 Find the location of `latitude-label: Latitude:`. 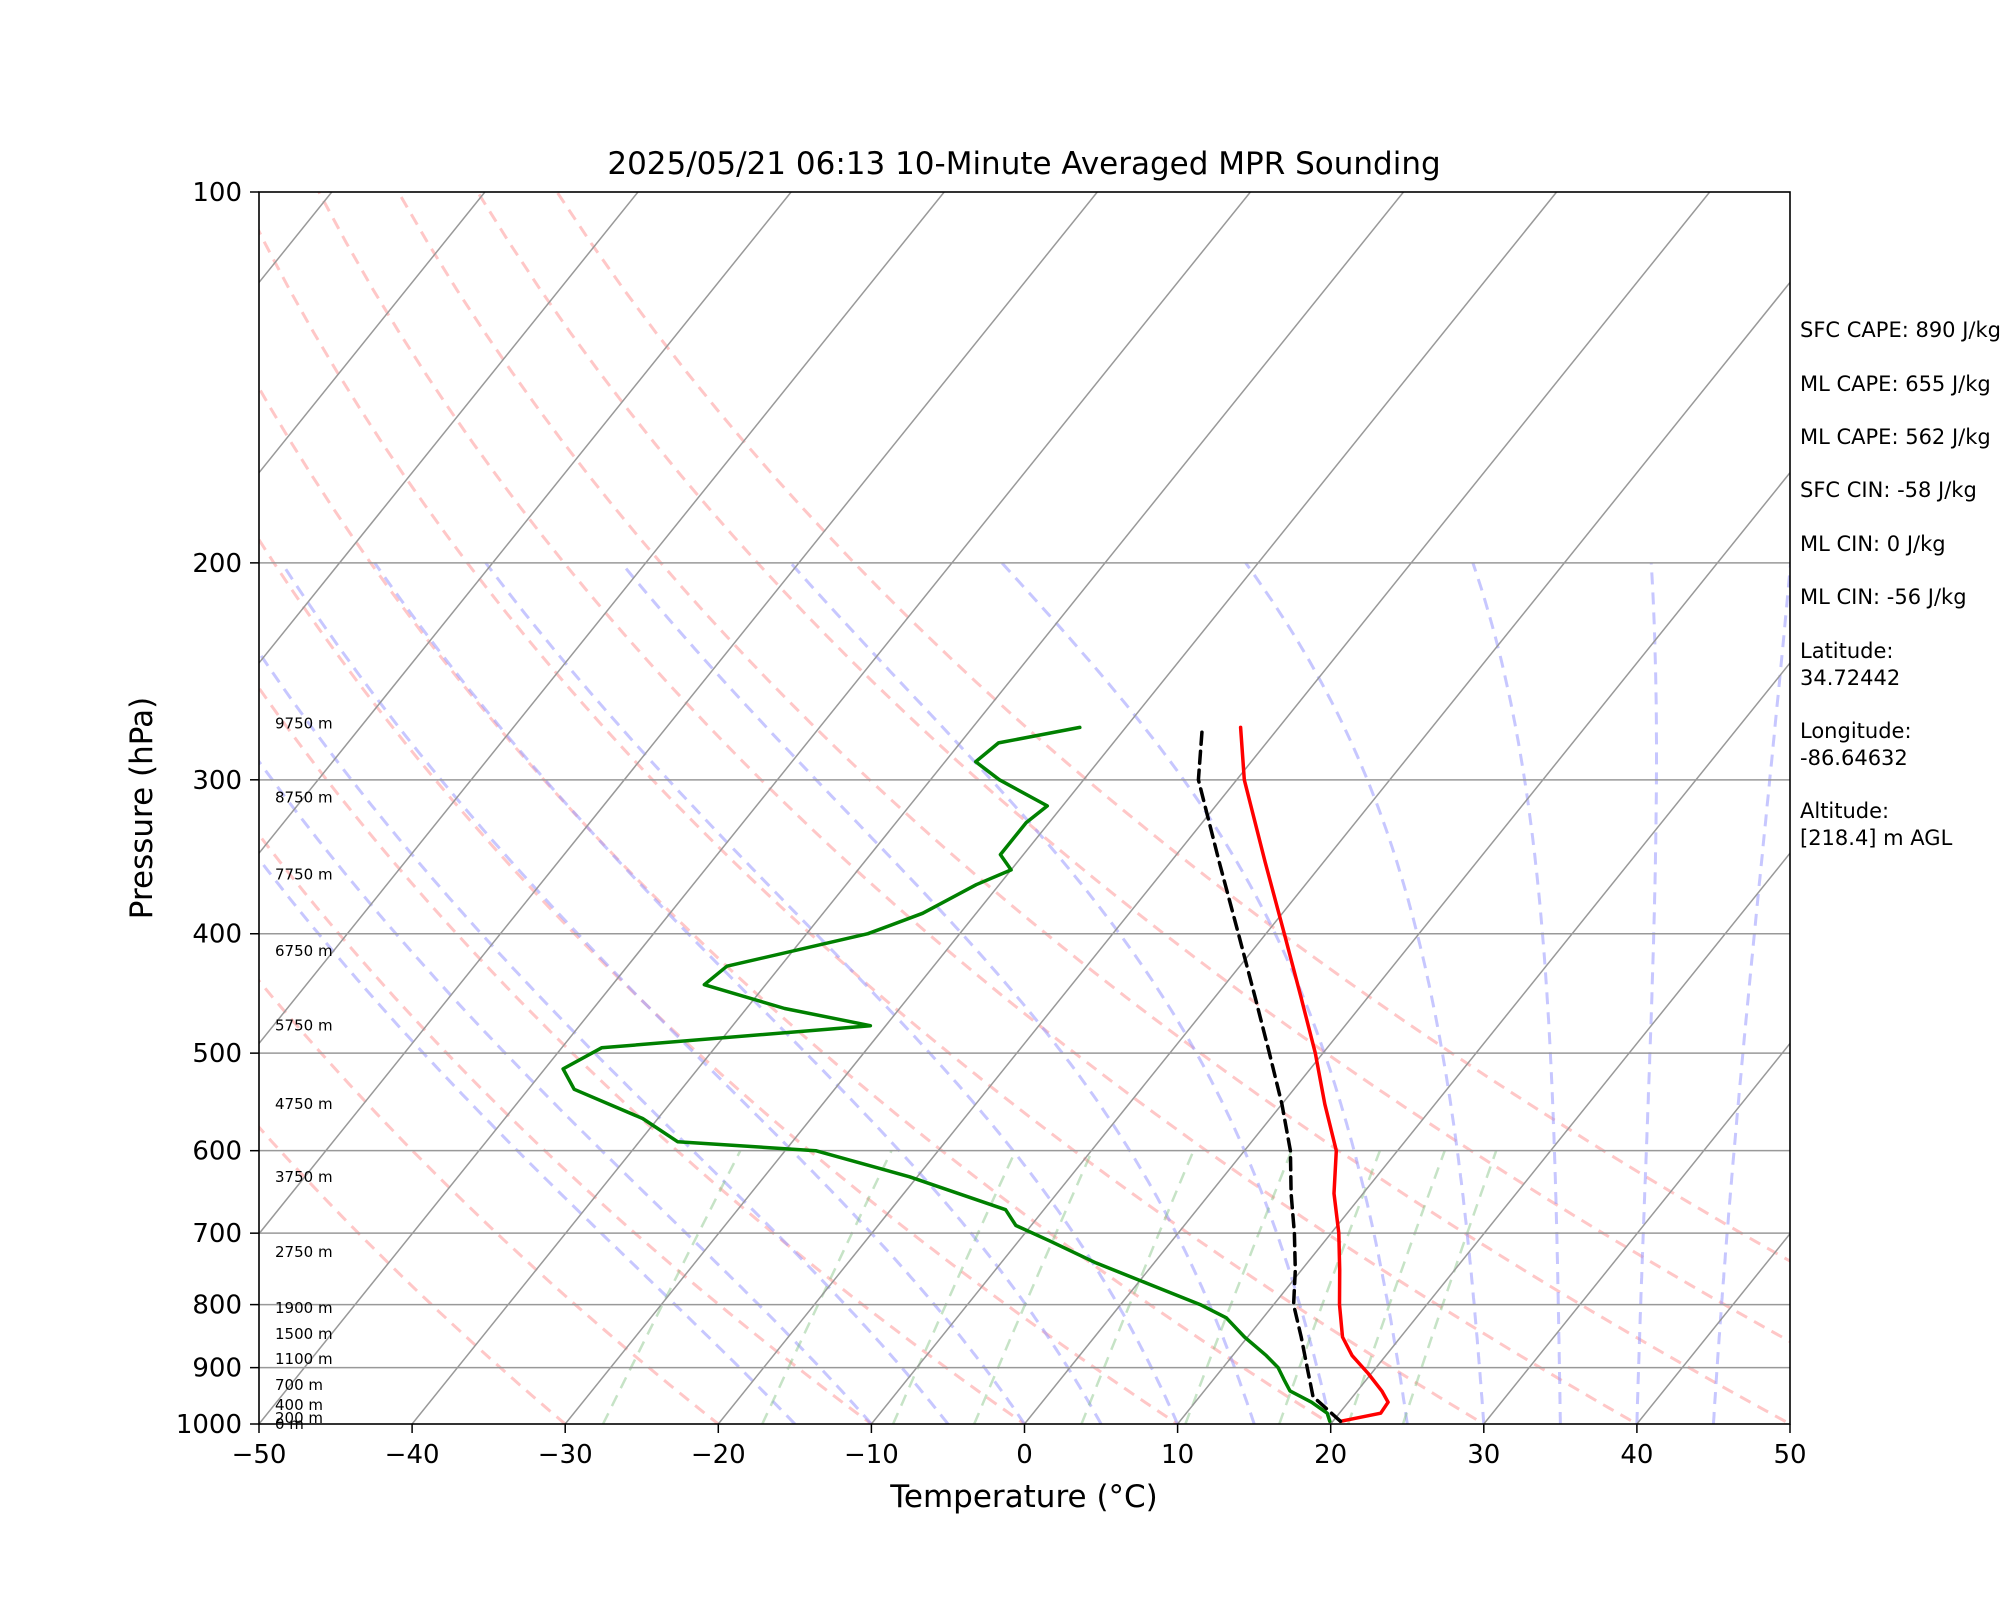

latitude-label: Latitude: is located at coordinates (1847, 651).